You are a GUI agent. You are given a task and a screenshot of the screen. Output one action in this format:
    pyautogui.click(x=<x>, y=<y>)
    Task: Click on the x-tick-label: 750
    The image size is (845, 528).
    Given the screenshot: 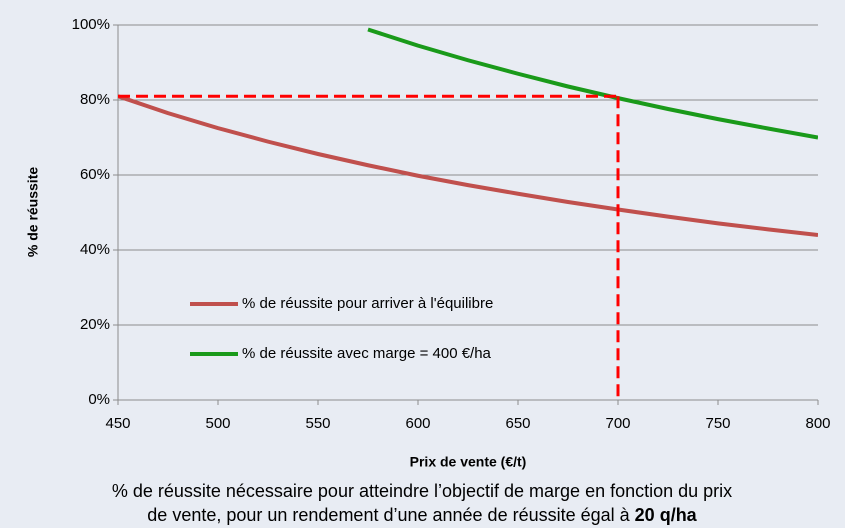 What is the action you would take?
    pyautogui.click(x=717, y=423)
    